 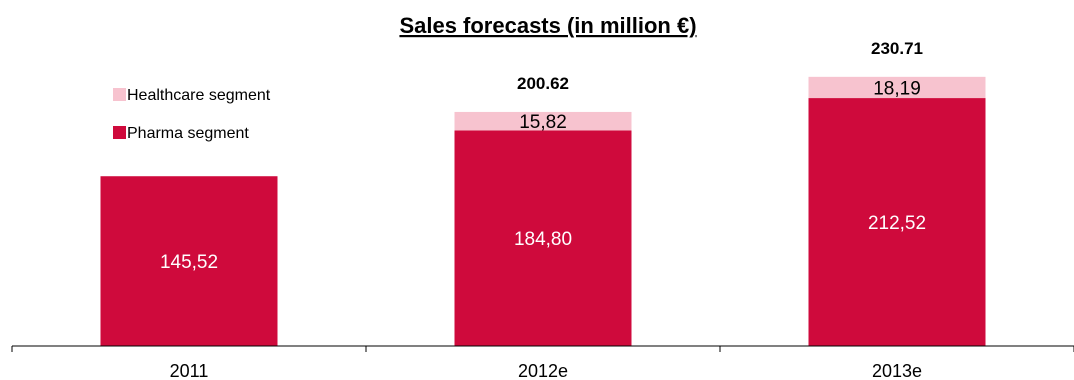 I want to click on bar-pharma-2013e, so click(x=897, y=222).